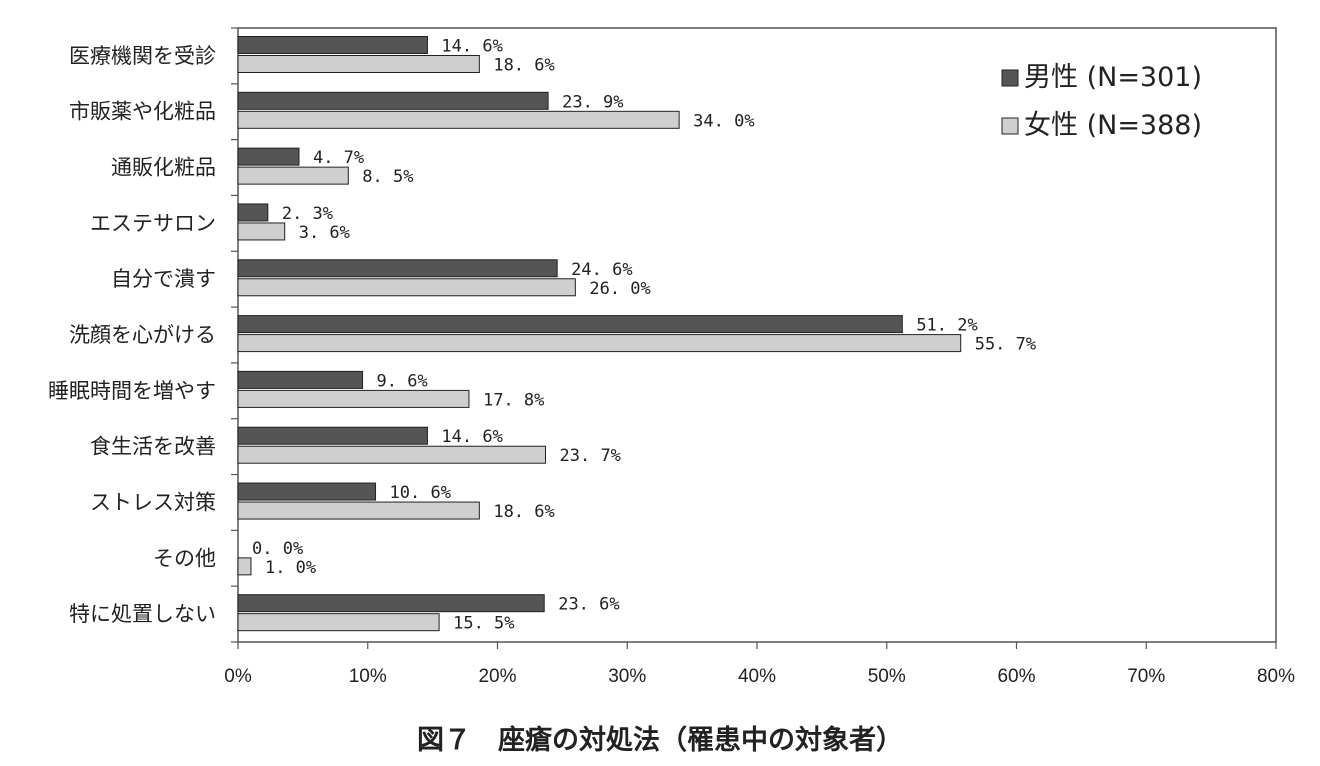  I want to click on data-label: 51. 2%, so click(946, 326).